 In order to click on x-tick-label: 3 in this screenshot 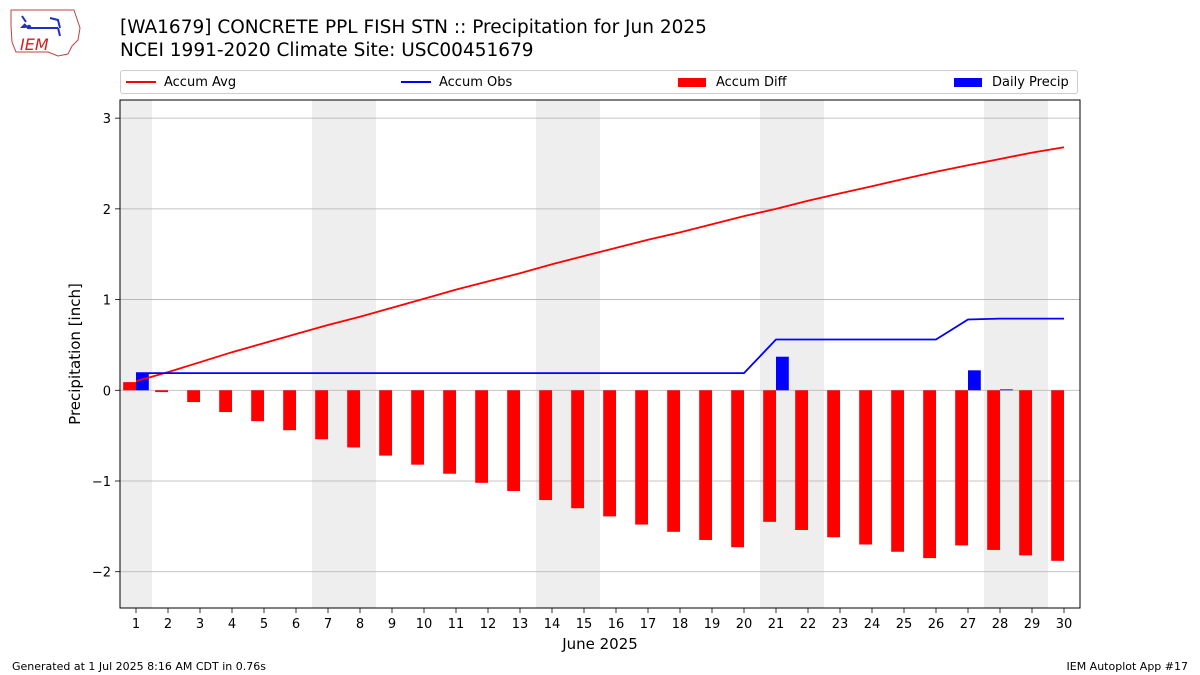, I will do `click(200, 624)`.